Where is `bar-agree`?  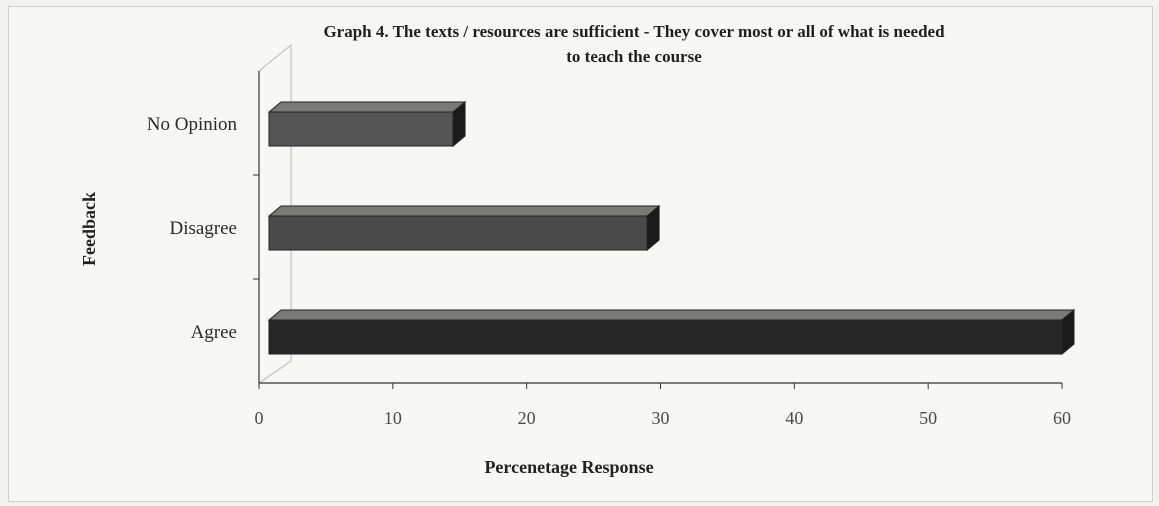
bar-agree is located at coordinates (671, 332).